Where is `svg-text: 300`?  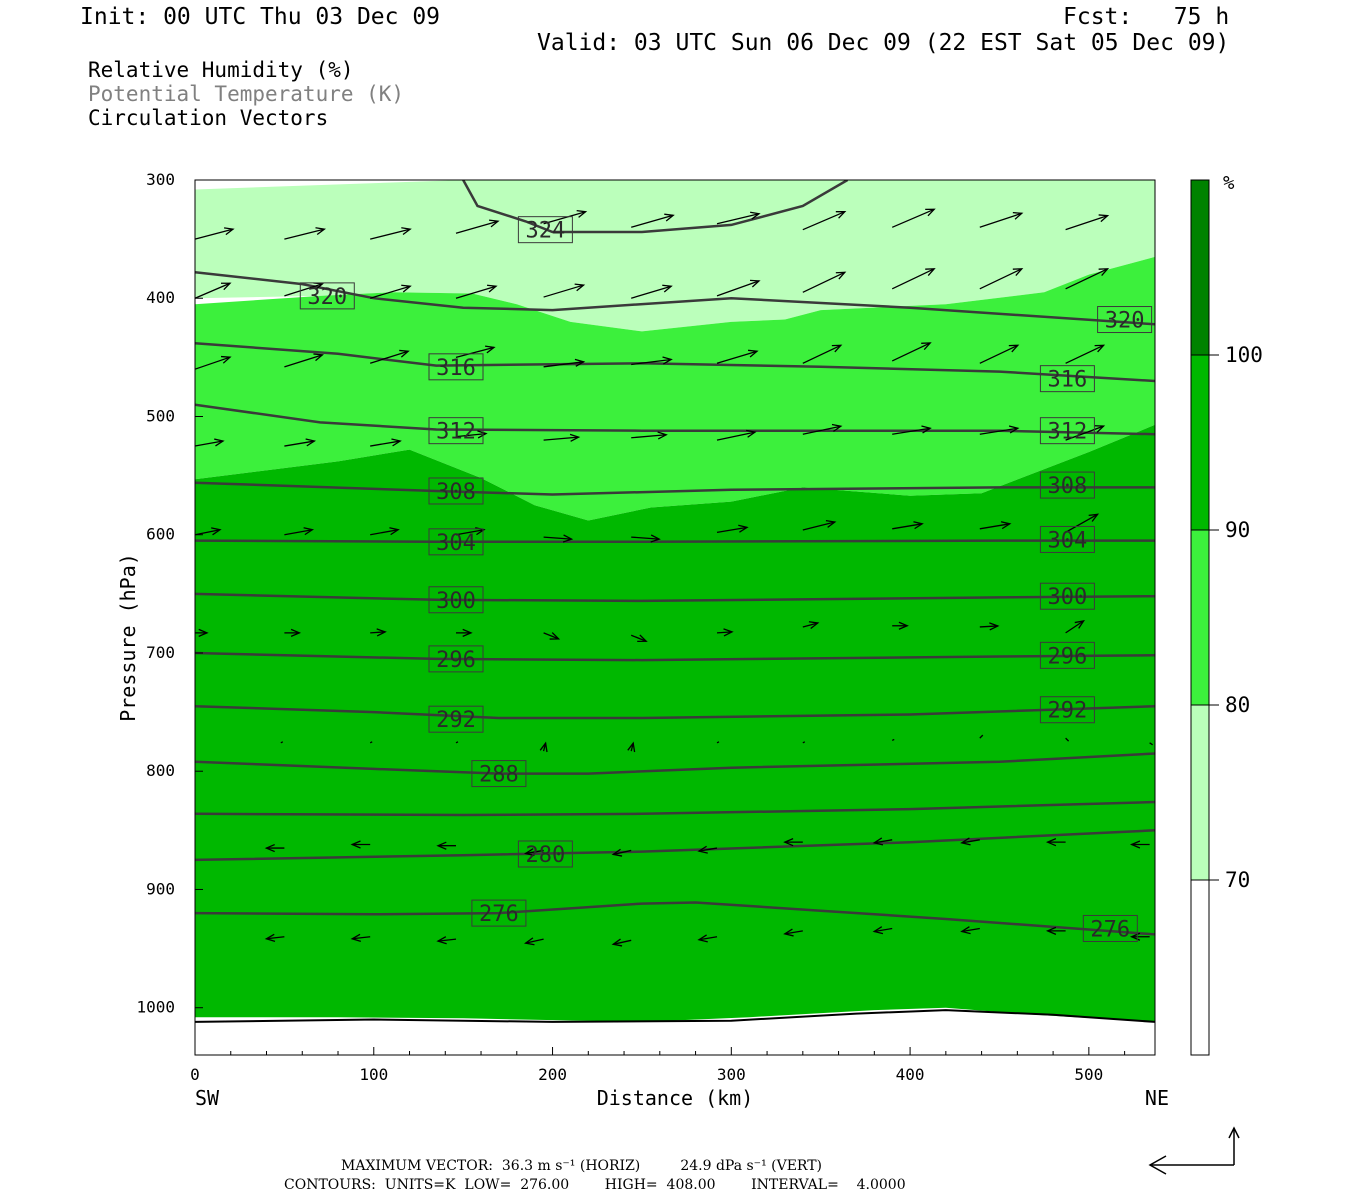
svg-text: 300 is located at coordinates (1068, 597).